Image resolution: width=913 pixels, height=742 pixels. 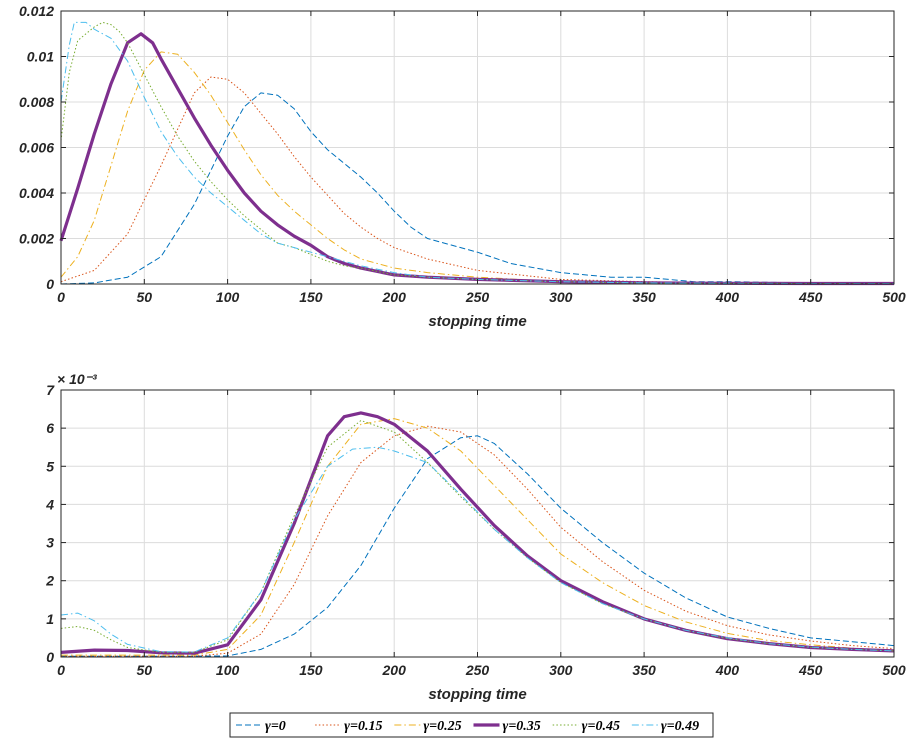 What do you see at coordinates (36, 102) in the screenshot?
I see `y-tick-label: 0.008` at bounding box center [36, 102].